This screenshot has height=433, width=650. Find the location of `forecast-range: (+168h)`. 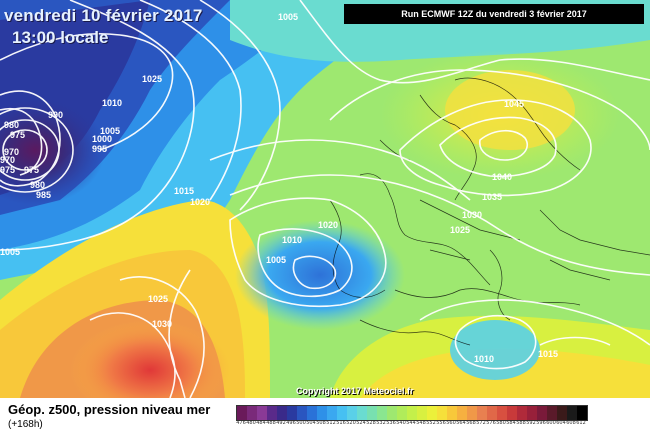

forecast-range: (+168h) is located at coordinates (25, 424).